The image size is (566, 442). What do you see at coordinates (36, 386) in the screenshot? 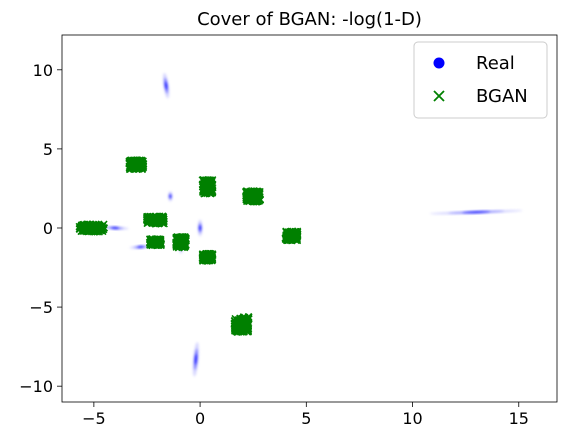
I see `y-tick-label: −10` at bounding box center [36, 386].